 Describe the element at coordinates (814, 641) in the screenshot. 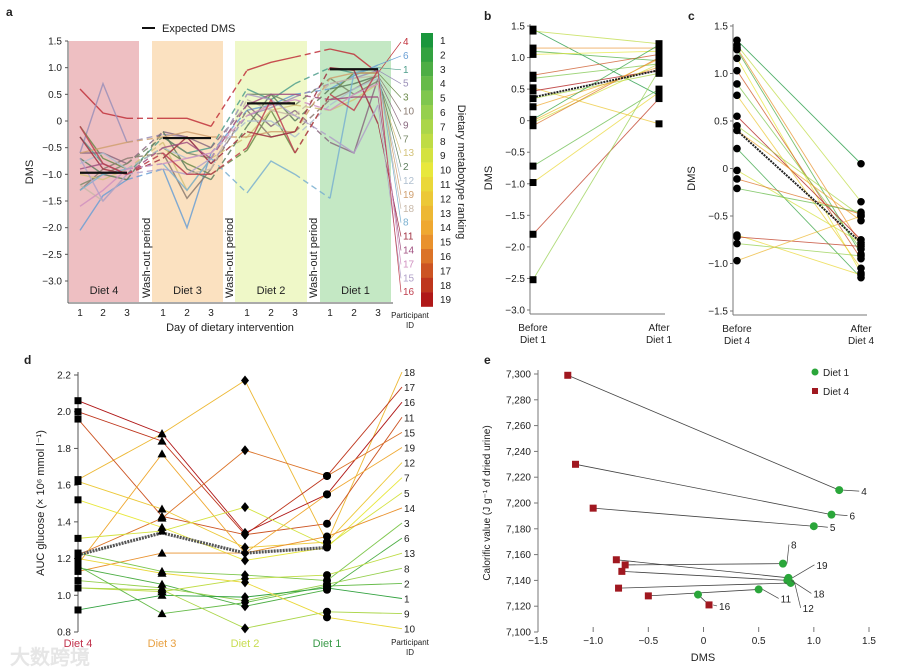

I see `x-tick-label: 1.0` at that location.